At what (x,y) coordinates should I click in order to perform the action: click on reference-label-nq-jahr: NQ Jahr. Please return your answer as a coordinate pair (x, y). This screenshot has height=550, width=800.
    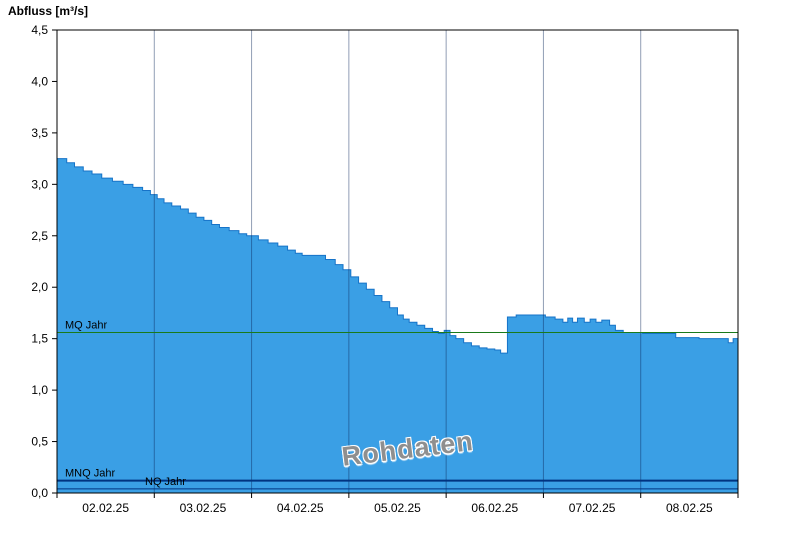
    Looking at the image, I should click on (165, 482).